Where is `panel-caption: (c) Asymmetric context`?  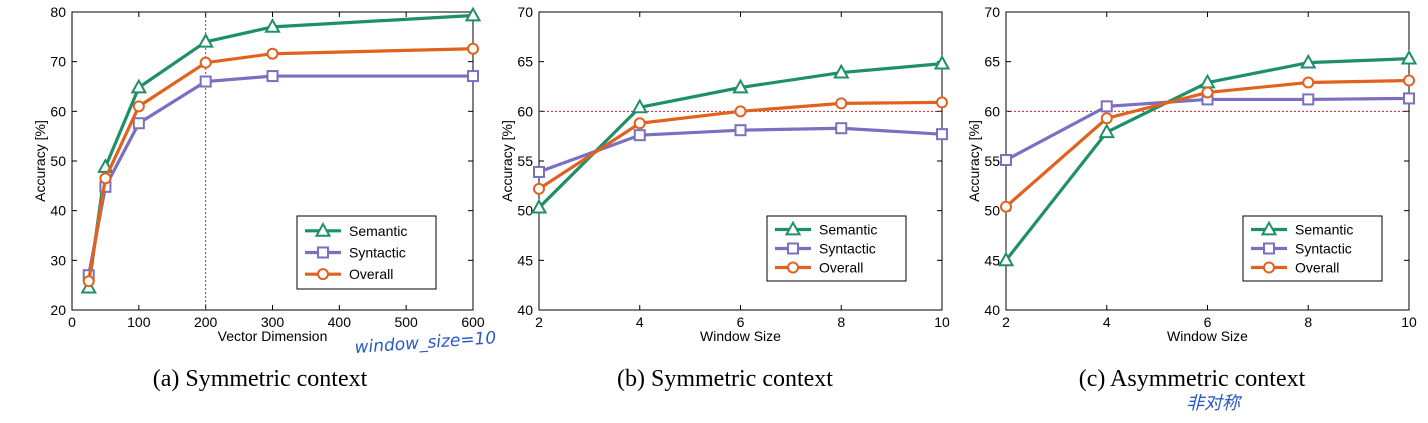 panel-caption: (c) Asymmetric context is located at coordinates (1192, 379).